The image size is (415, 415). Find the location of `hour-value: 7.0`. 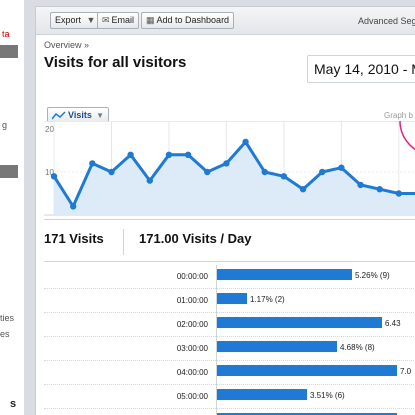

hour-value: 7.0 is located at coordinates (406, 371).